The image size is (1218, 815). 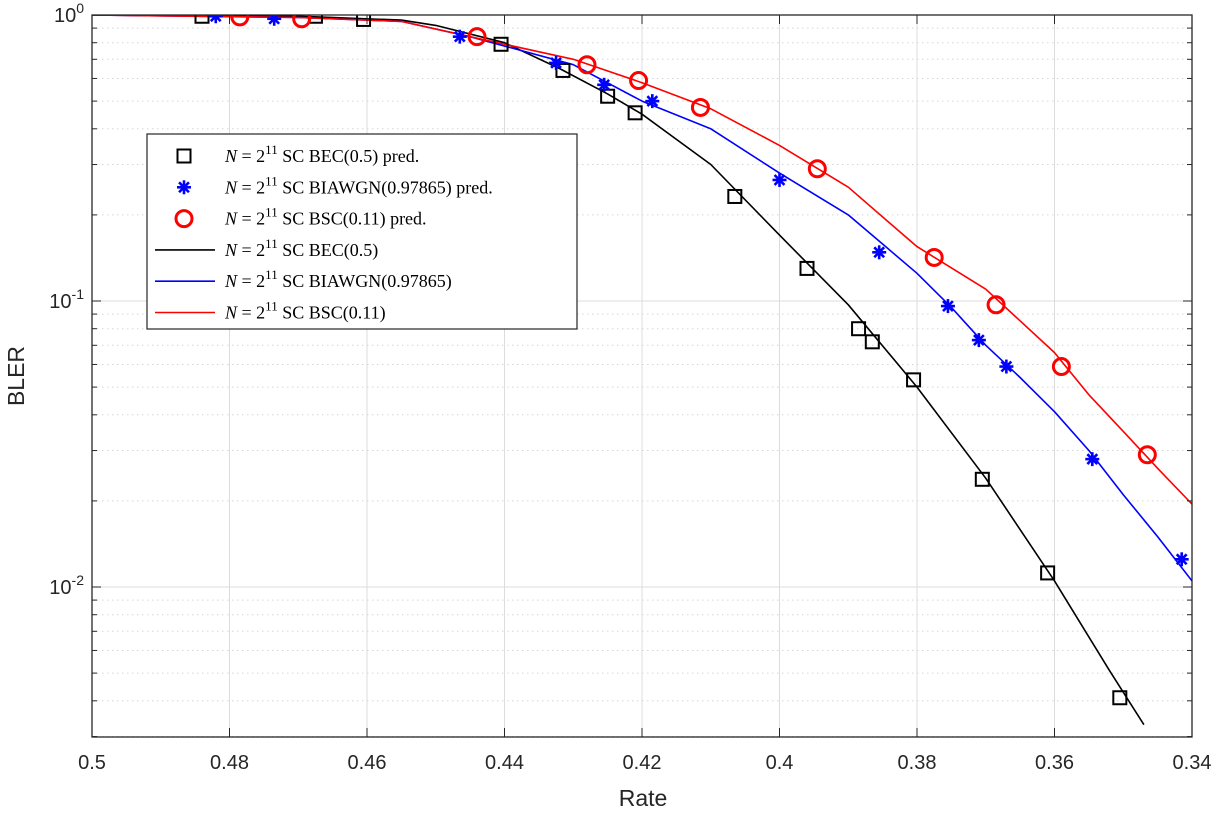 I want to click on x-tick-labels: 0.5 0.48 0.46 0.44 0.42 0.4 0.38 0.36 0.34, so click(x=644, y=763).